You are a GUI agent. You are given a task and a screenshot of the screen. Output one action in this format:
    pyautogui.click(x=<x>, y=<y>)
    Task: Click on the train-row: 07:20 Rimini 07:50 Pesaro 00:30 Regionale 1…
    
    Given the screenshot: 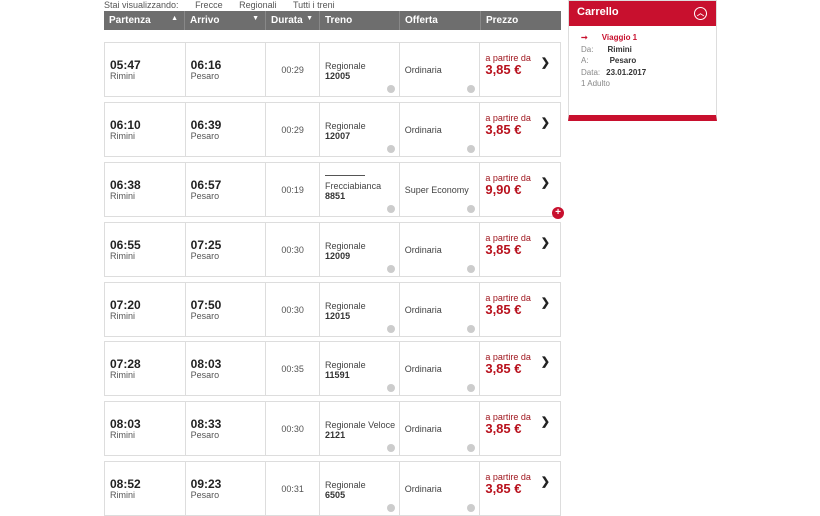 What is the action you would take?
    pyautogui.click(x=332, y=309)
    